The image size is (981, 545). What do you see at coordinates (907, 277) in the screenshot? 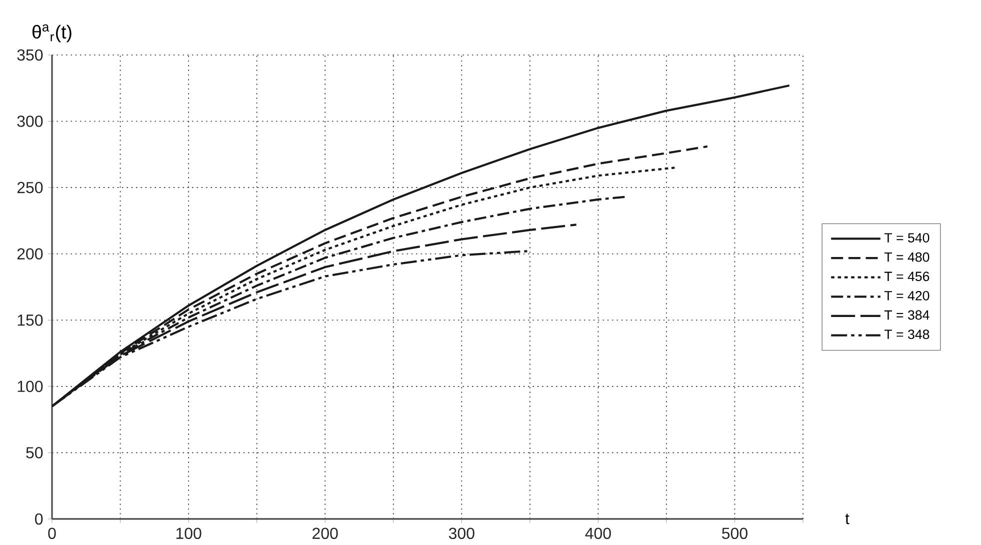
I see `legend-label: T = 456` at bounding box center [907, 277].